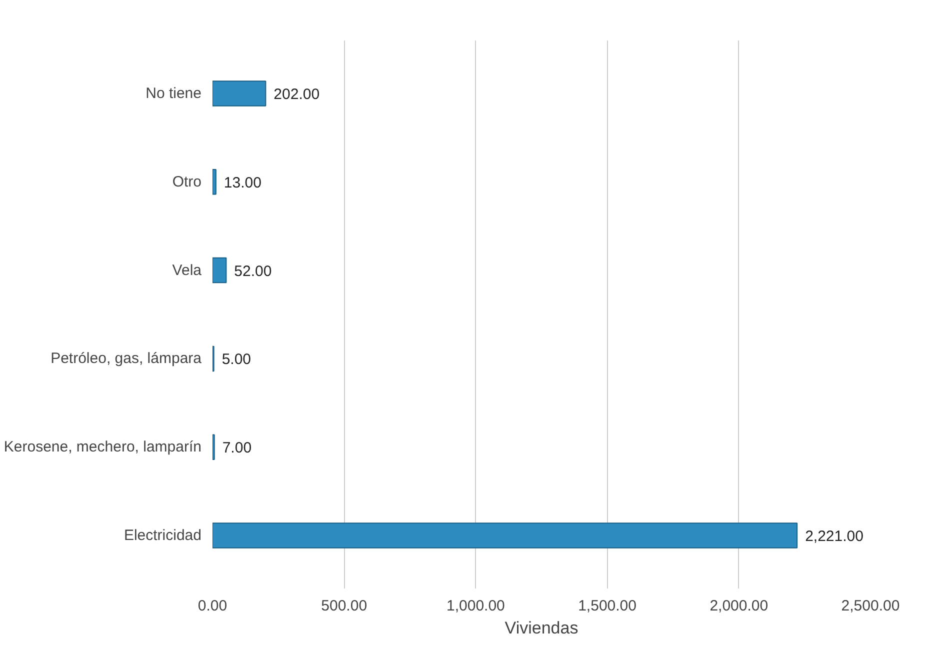  What do you see at coordinates (475, 606) in the screenshot?
I see `x-tick-label: 1,000.00` at bounding box center [475, 606].